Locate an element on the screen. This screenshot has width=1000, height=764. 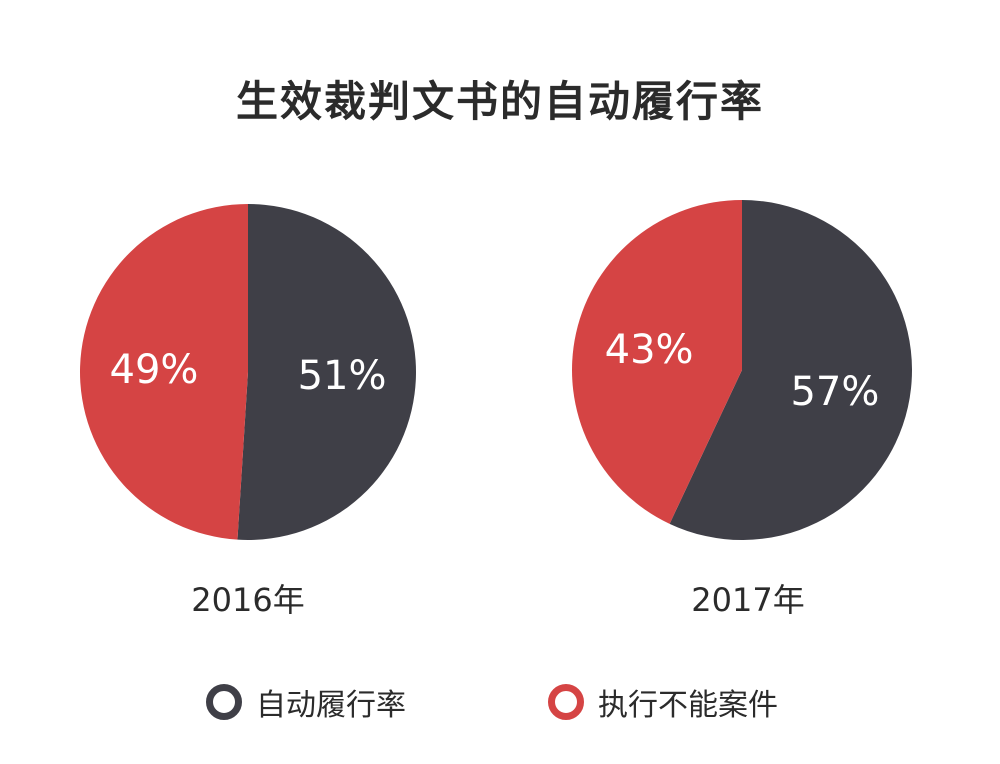
pie-data-label-1-0: 57% is located at coordinates (834, 392).